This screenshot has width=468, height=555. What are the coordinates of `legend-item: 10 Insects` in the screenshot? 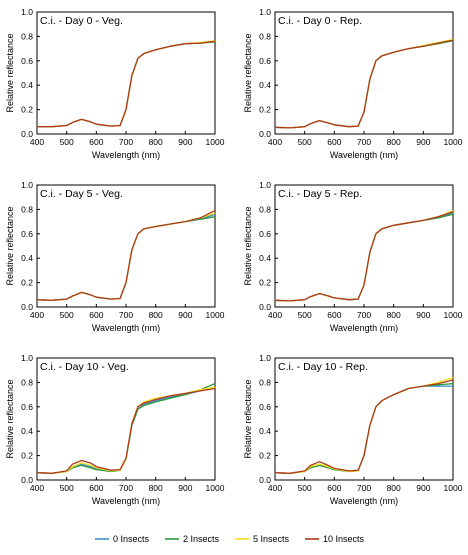 It's located at (335, 539).